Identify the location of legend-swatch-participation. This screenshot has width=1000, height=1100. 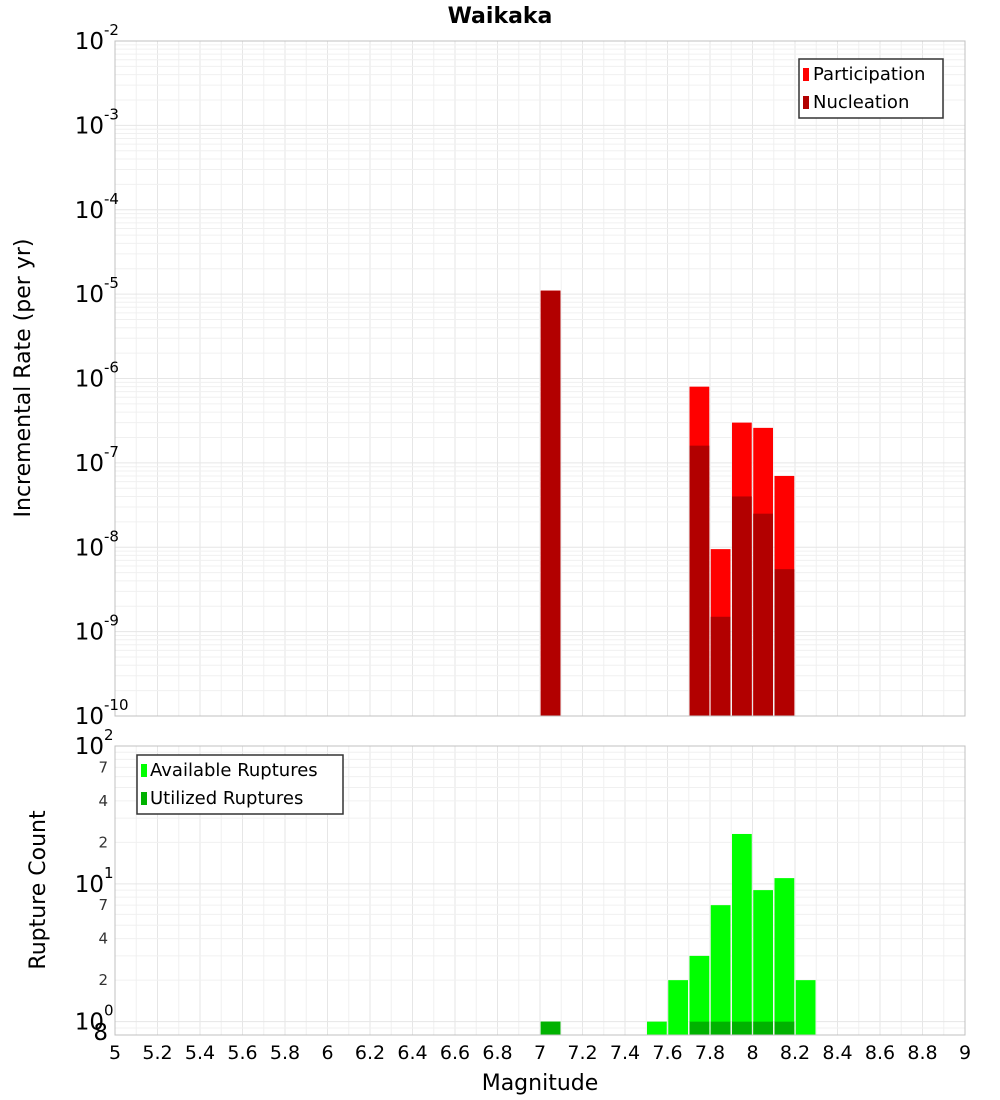
(806, 74).